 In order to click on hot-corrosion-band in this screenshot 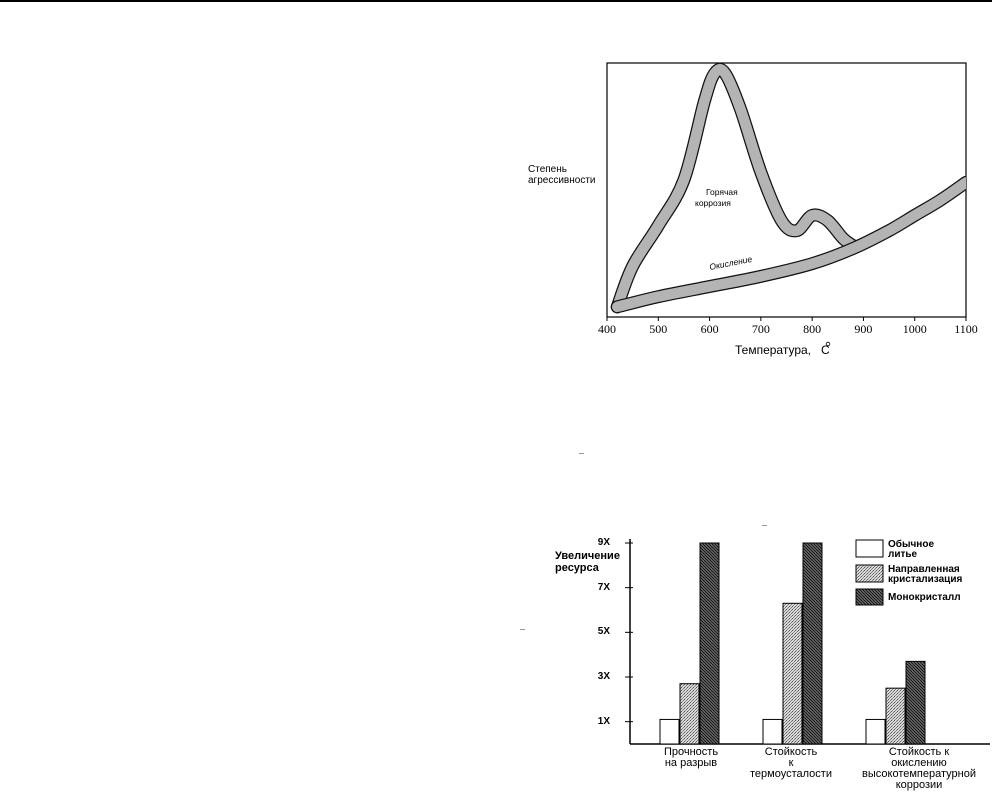, I will do `click(735, 188)`.